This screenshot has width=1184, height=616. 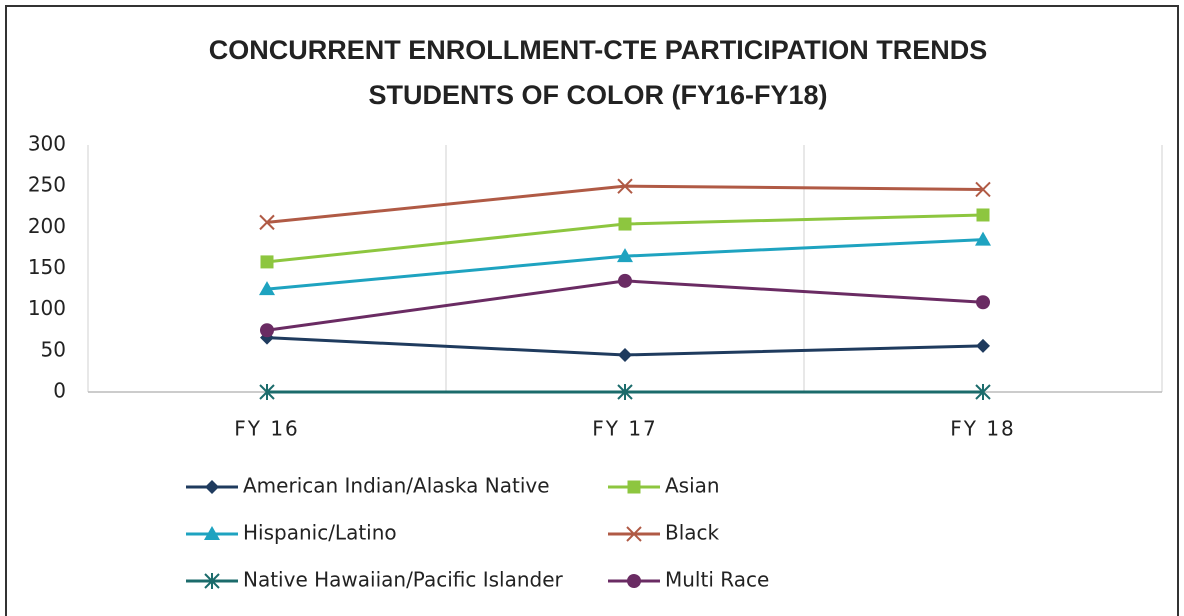 What do you see at coordinates (47, 144) in the screenshot?
I see `y-tick-label: 300` at bounding box center [47, 144].